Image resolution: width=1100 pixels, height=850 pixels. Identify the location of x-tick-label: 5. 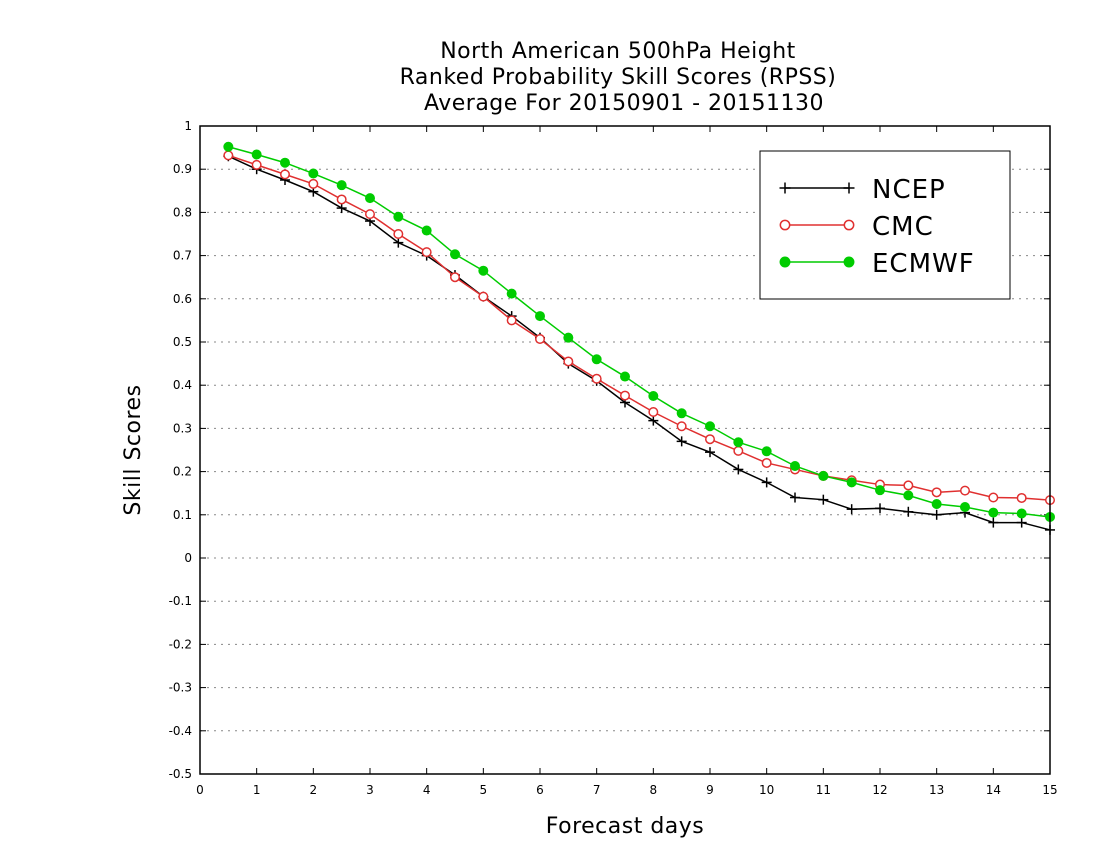
(484, 790).